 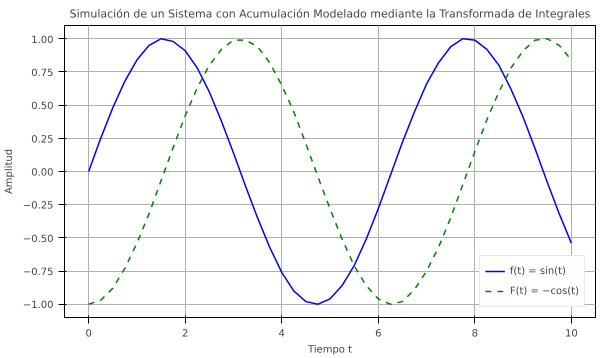 What do you see at coordinates (38, 206) in the screenshot?
I see `y-tick-label: −0.25` at bounding box center [38, 206].